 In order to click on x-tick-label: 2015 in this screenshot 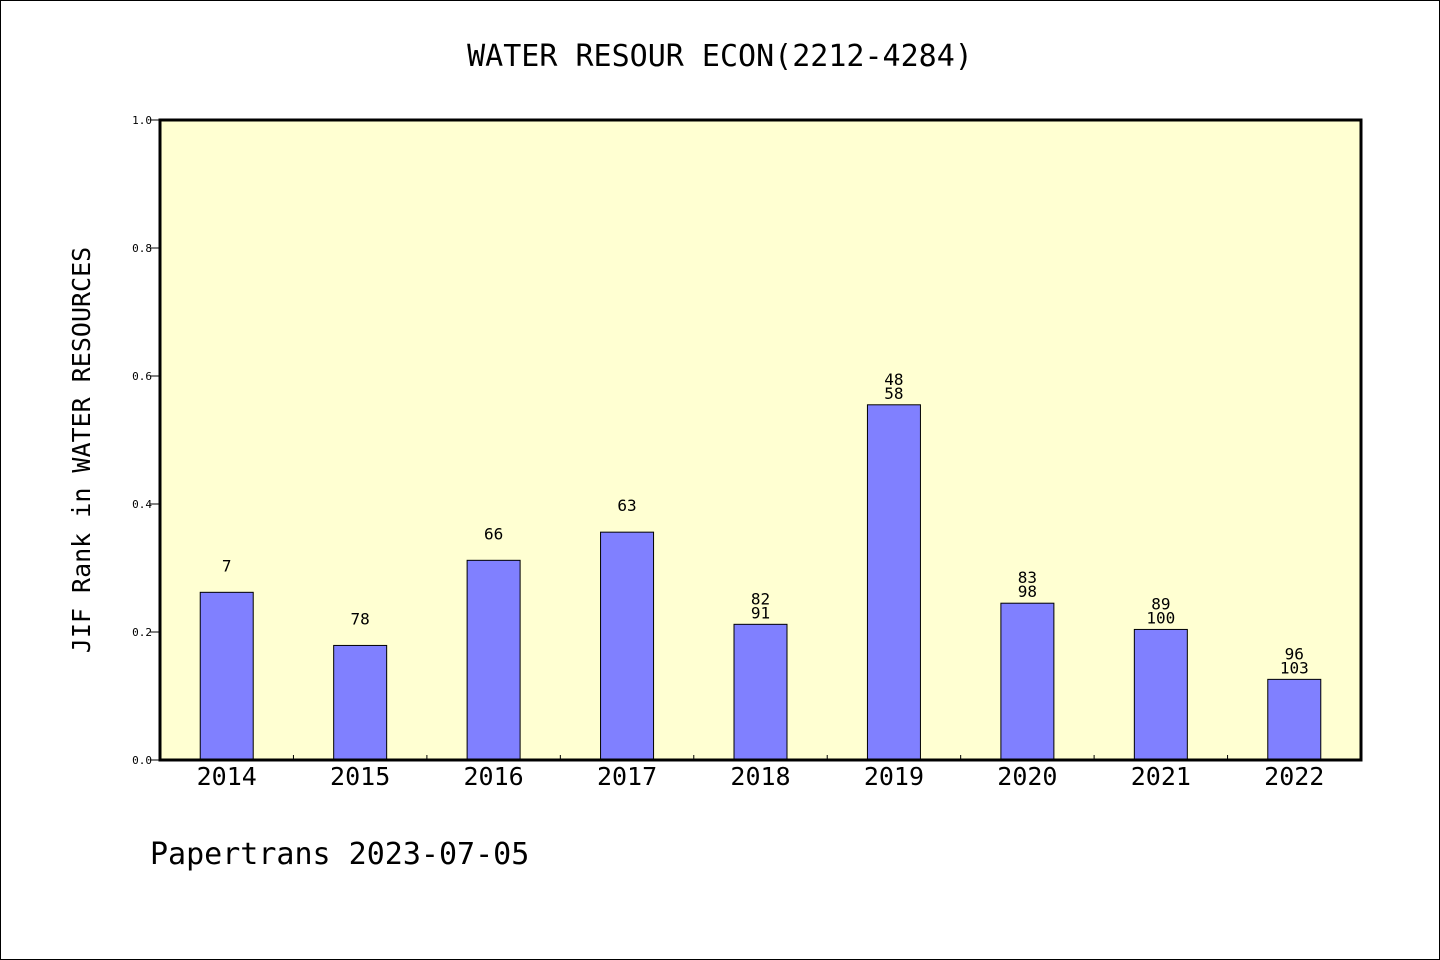, I will do `click(360, 776)`.